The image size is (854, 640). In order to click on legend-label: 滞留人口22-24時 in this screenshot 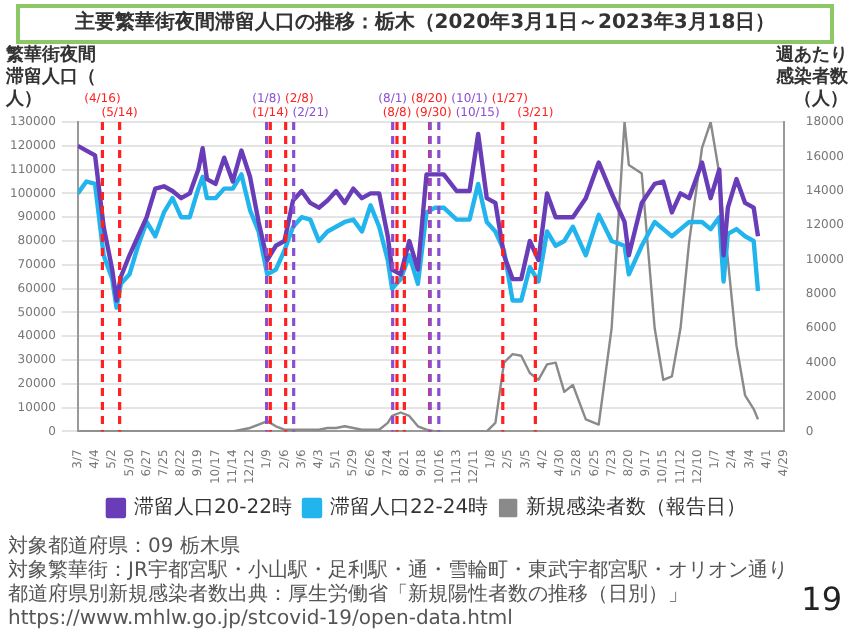, I will do `click(409, 507)`.